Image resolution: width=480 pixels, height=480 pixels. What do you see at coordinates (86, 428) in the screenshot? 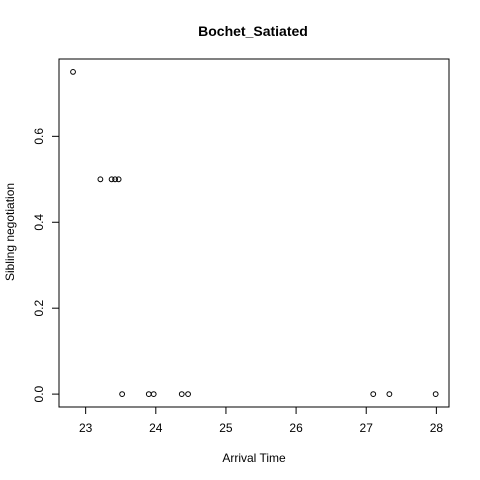
I see `x-tick-label: 23` at bounding box center [86, 428].